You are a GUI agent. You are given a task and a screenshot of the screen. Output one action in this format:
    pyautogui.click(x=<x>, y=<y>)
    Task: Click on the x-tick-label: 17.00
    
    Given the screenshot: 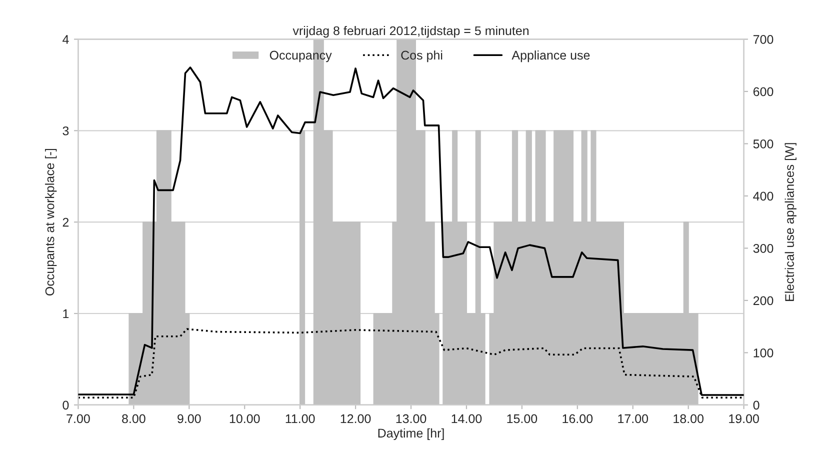 What is the action you would take?
    pyautogui.click(x=633, y=419)
    